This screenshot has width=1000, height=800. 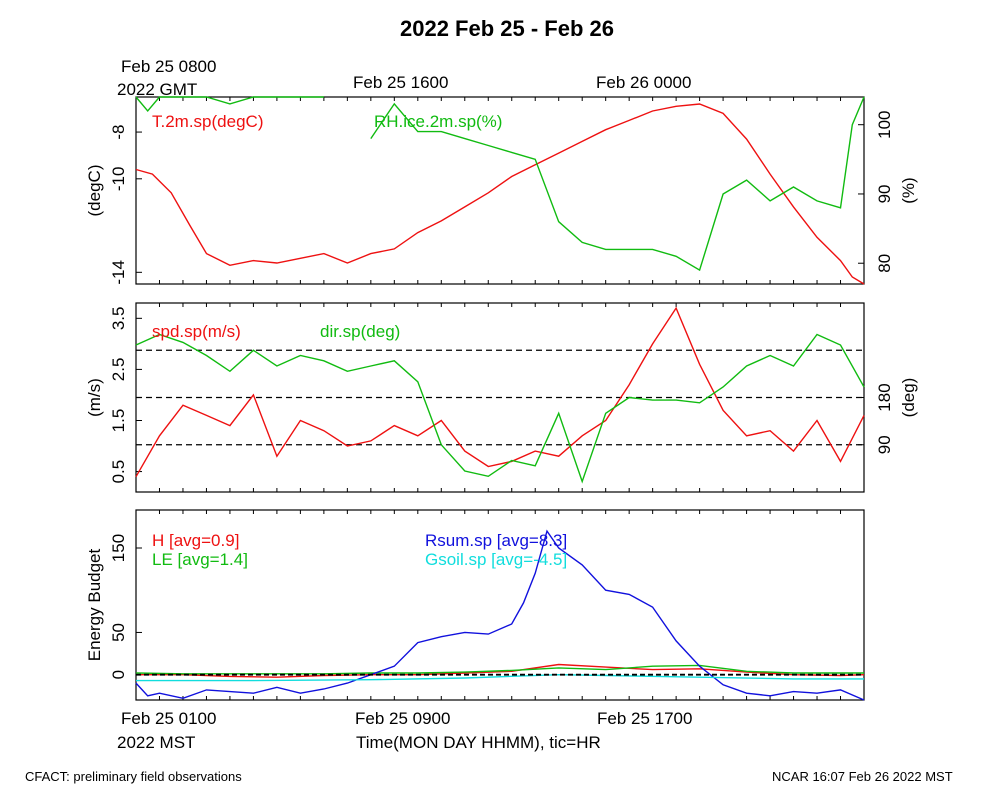 I want to click on gmt-tick-label-3: Feb 26 0000, so click(x=644, y=82).